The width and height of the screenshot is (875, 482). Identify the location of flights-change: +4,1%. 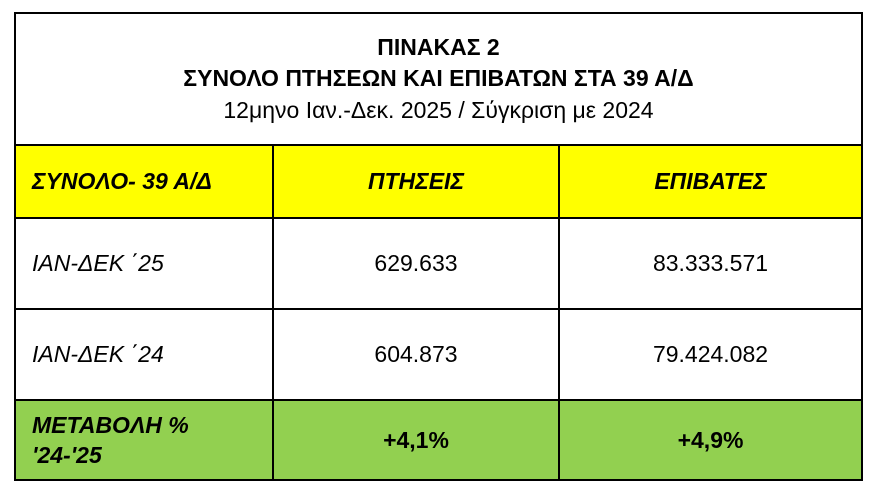
(416, 440).